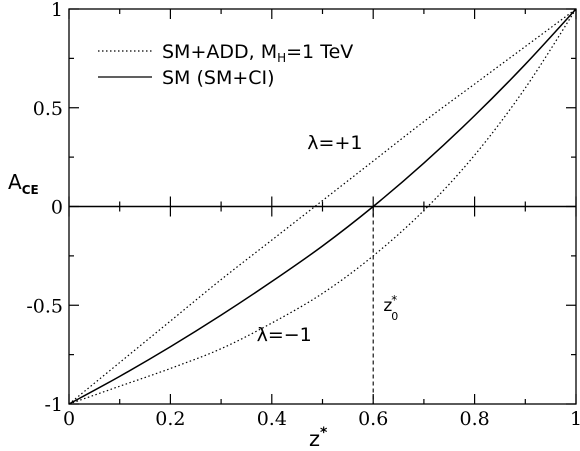  What do you see at coordinates (272, 419) in the screenshot?
I see `x-tick-label: 0.4` at bounding box center [272, 419].